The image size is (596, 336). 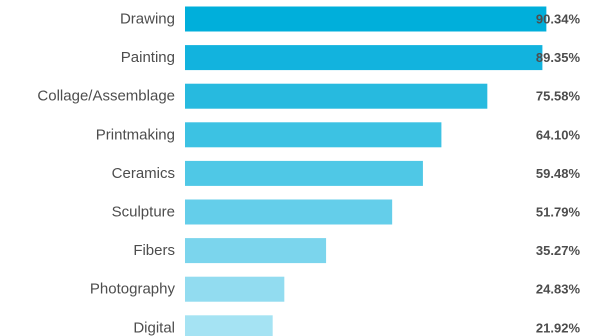 What do you see at coordinates (148, 57) in the screenshot?
I see `category-label: Painting` at bounding box center [148, 57].